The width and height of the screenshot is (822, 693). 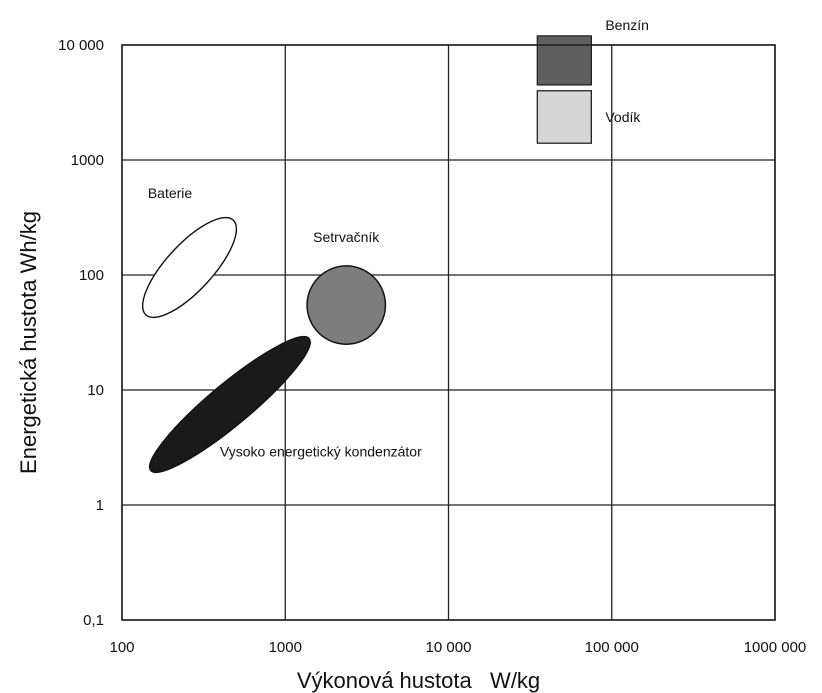 I want to click on y-tick-label: 10 000, so click(x=81, y=45).